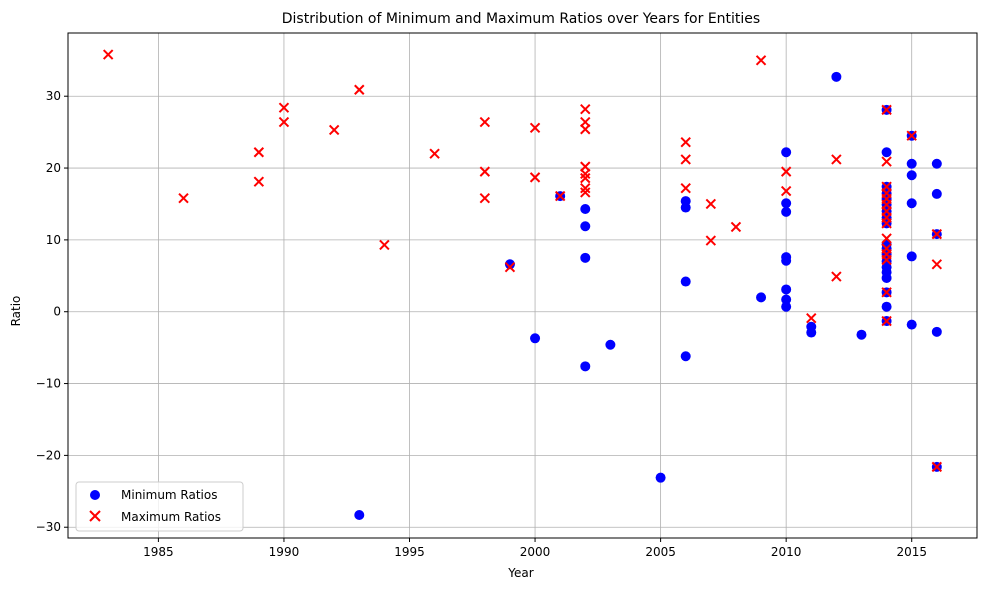 This screenshot has width=989, height=590. I want to click on legend-marker-min, so click(95, 495).